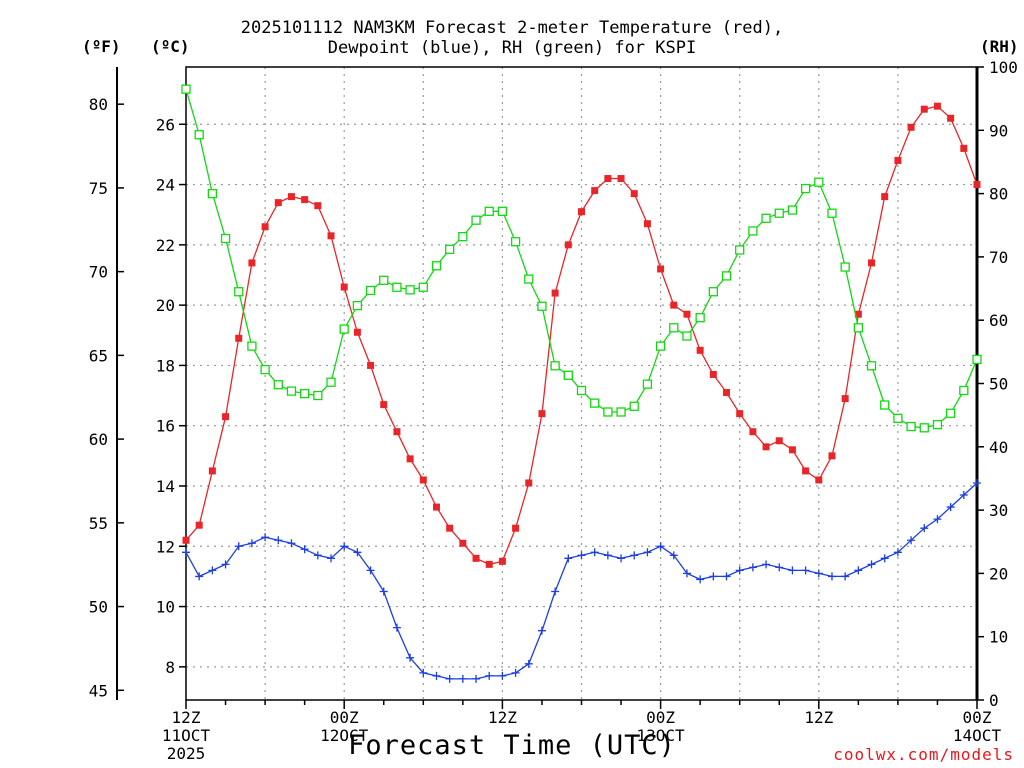  Describe the element at coordinates (998, 510) in the screenshot. I see `rh-tick-label: 30` at that location.